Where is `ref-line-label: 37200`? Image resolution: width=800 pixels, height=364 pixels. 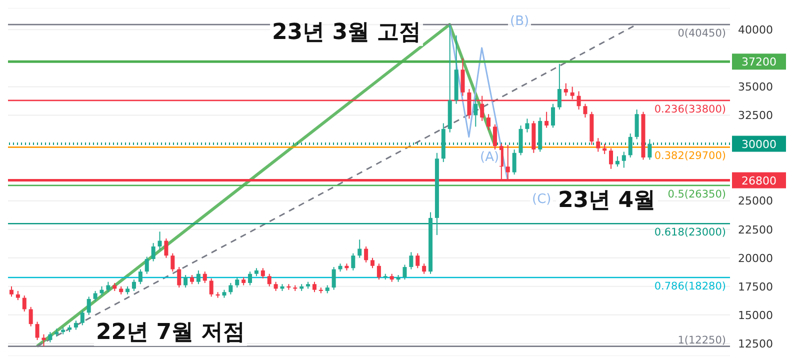 ref-line-label: 37200 is located at coordinates (759, 62).